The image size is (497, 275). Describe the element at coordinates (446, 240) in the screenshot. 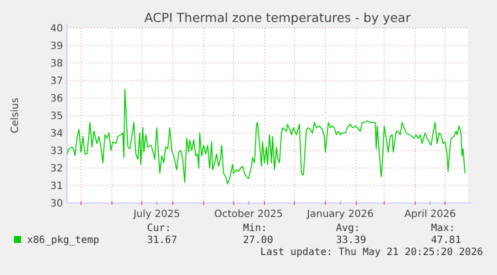

I see `text: 47.81` at that location.